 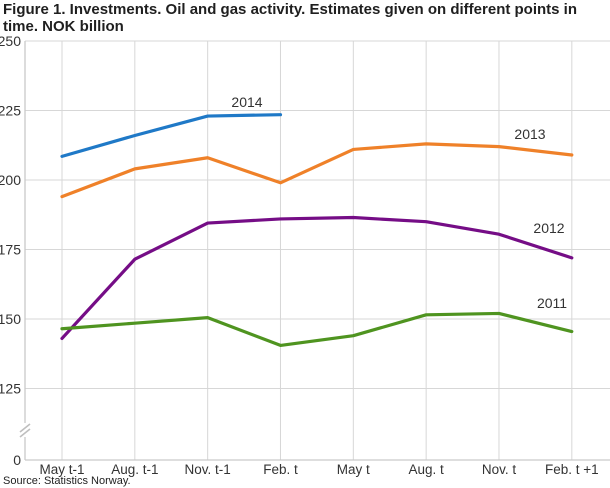 I want to click on x-tick-label: May t-1, so click(x=61, y=469).